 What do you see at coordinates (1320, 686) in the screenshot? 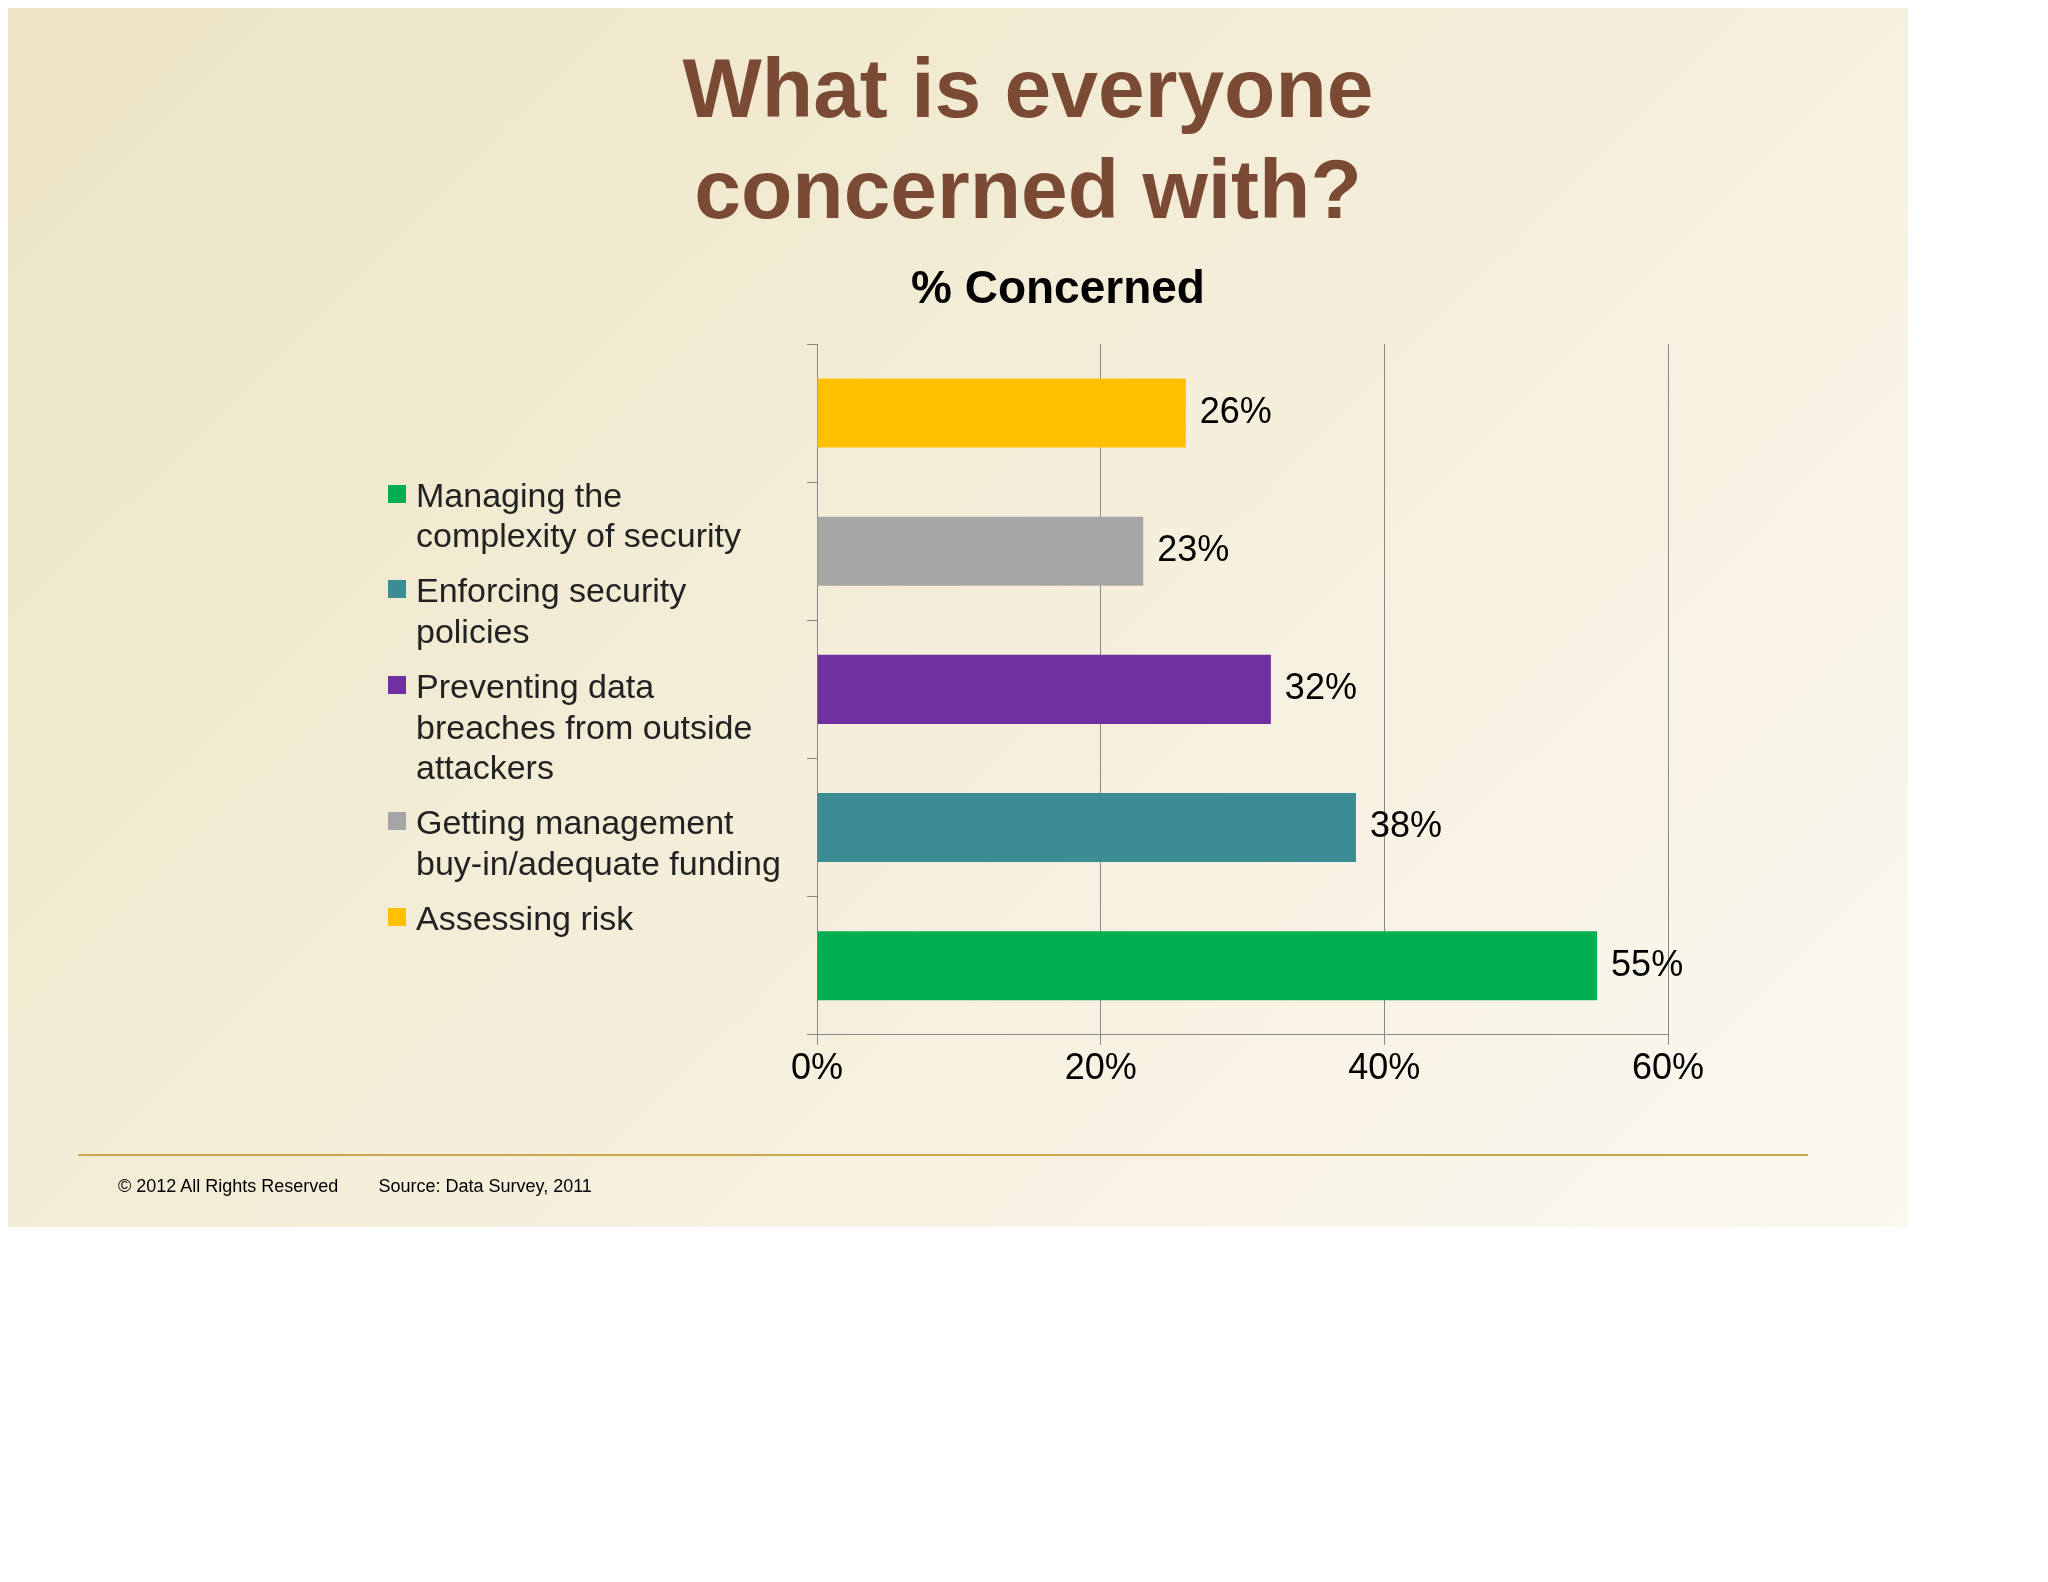
I see `data-label: 32%` at bounding box center [1320, 686].